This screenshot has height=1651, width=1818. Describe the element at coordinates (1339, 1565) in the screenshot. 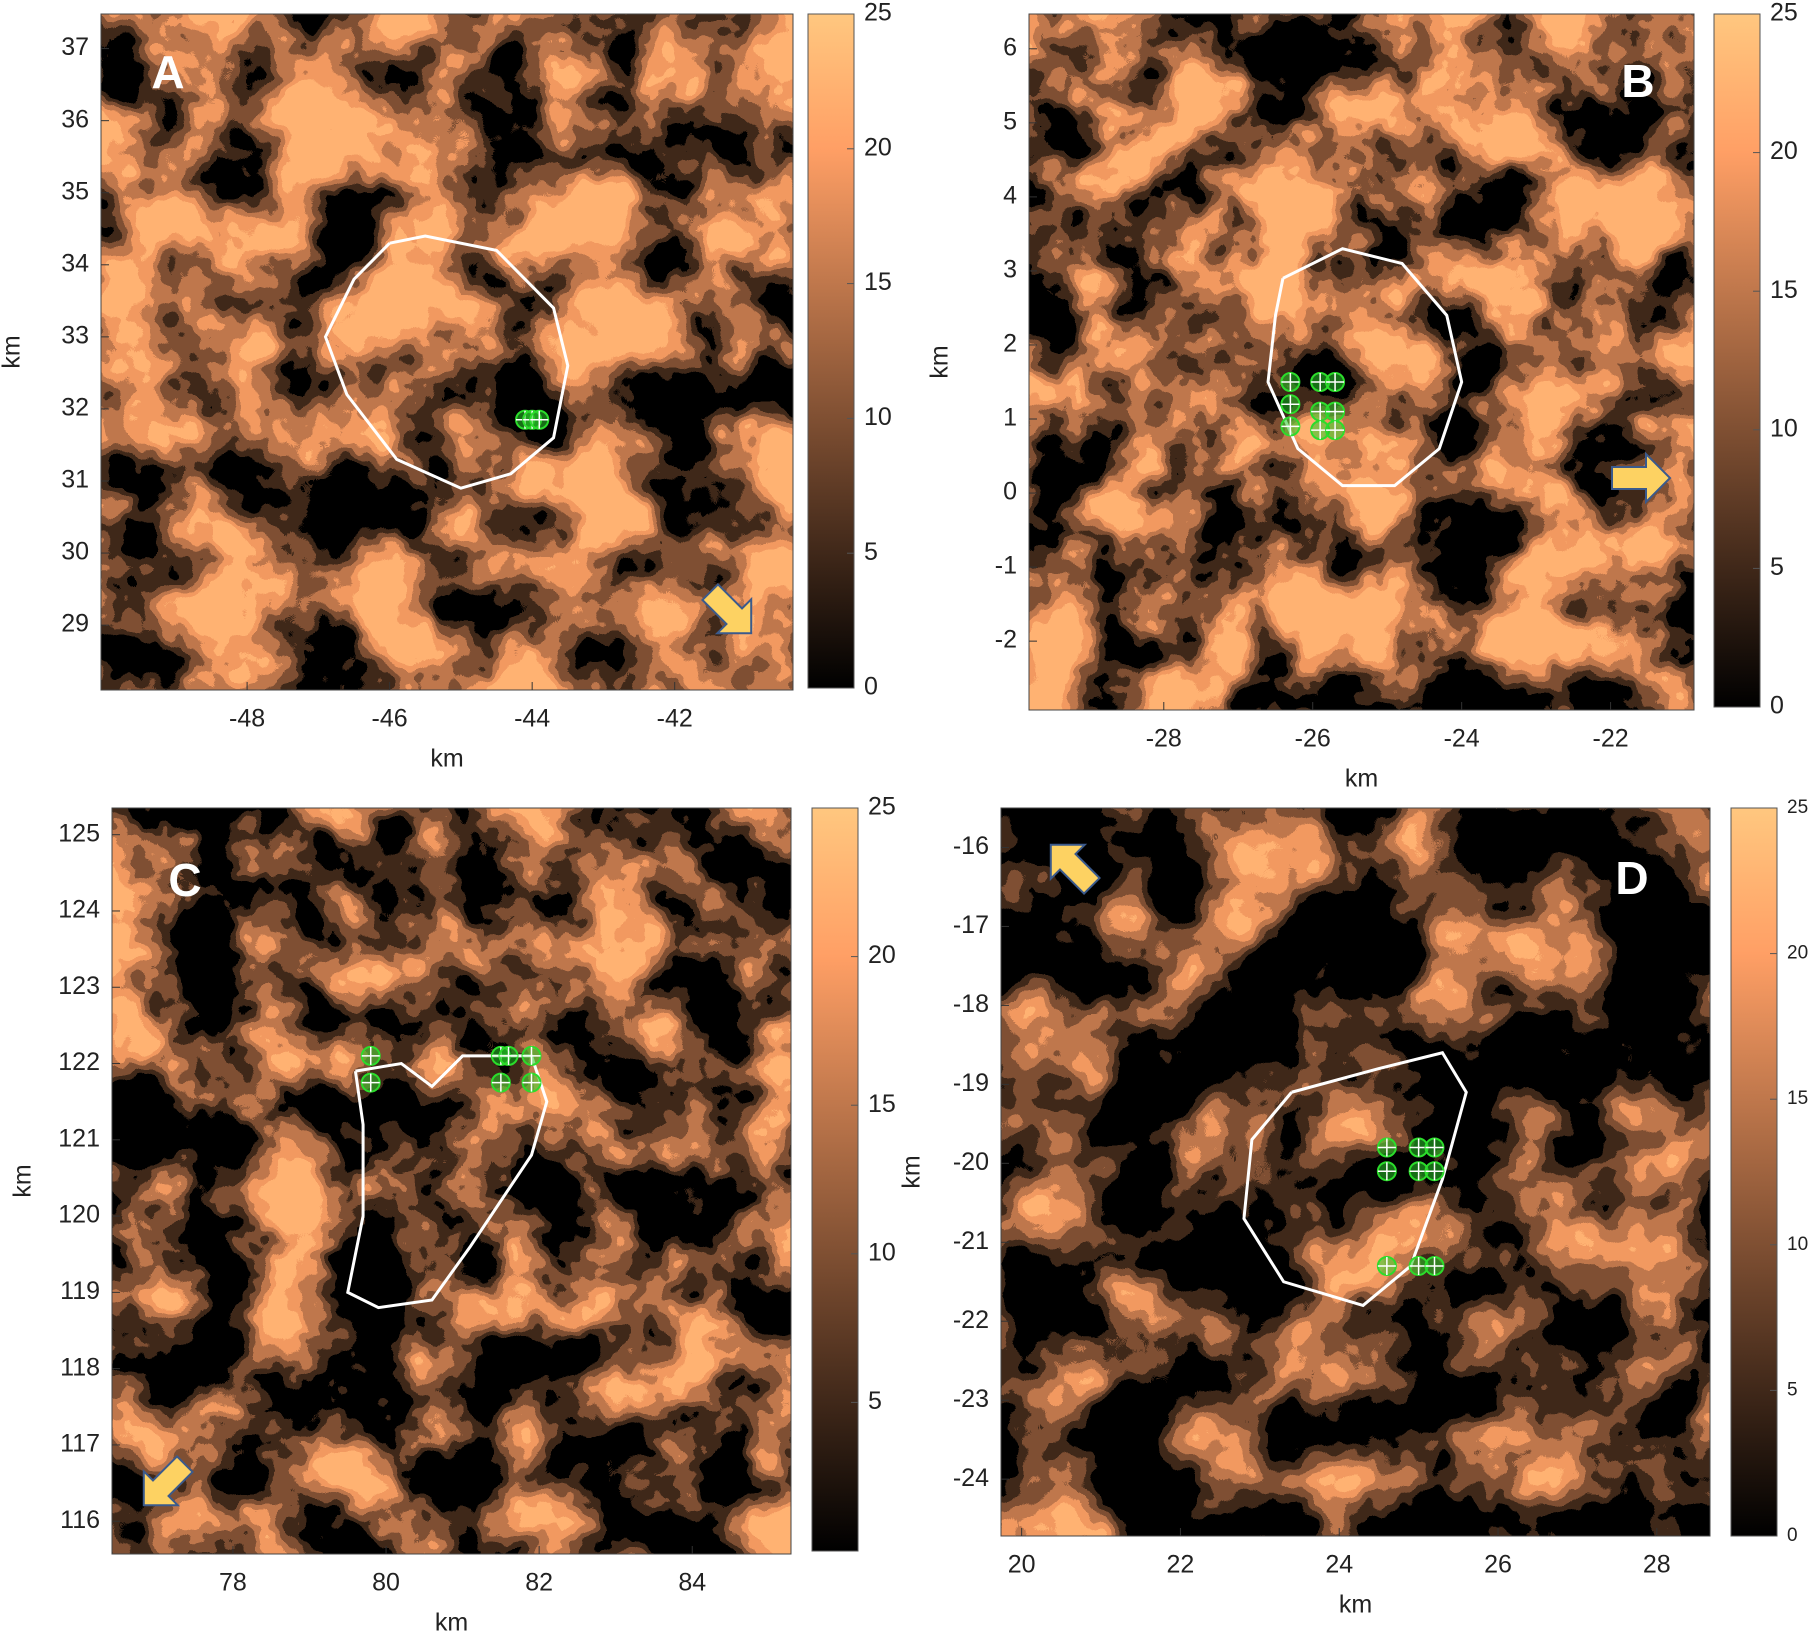

I see `x-tick-label: 24` at that location.